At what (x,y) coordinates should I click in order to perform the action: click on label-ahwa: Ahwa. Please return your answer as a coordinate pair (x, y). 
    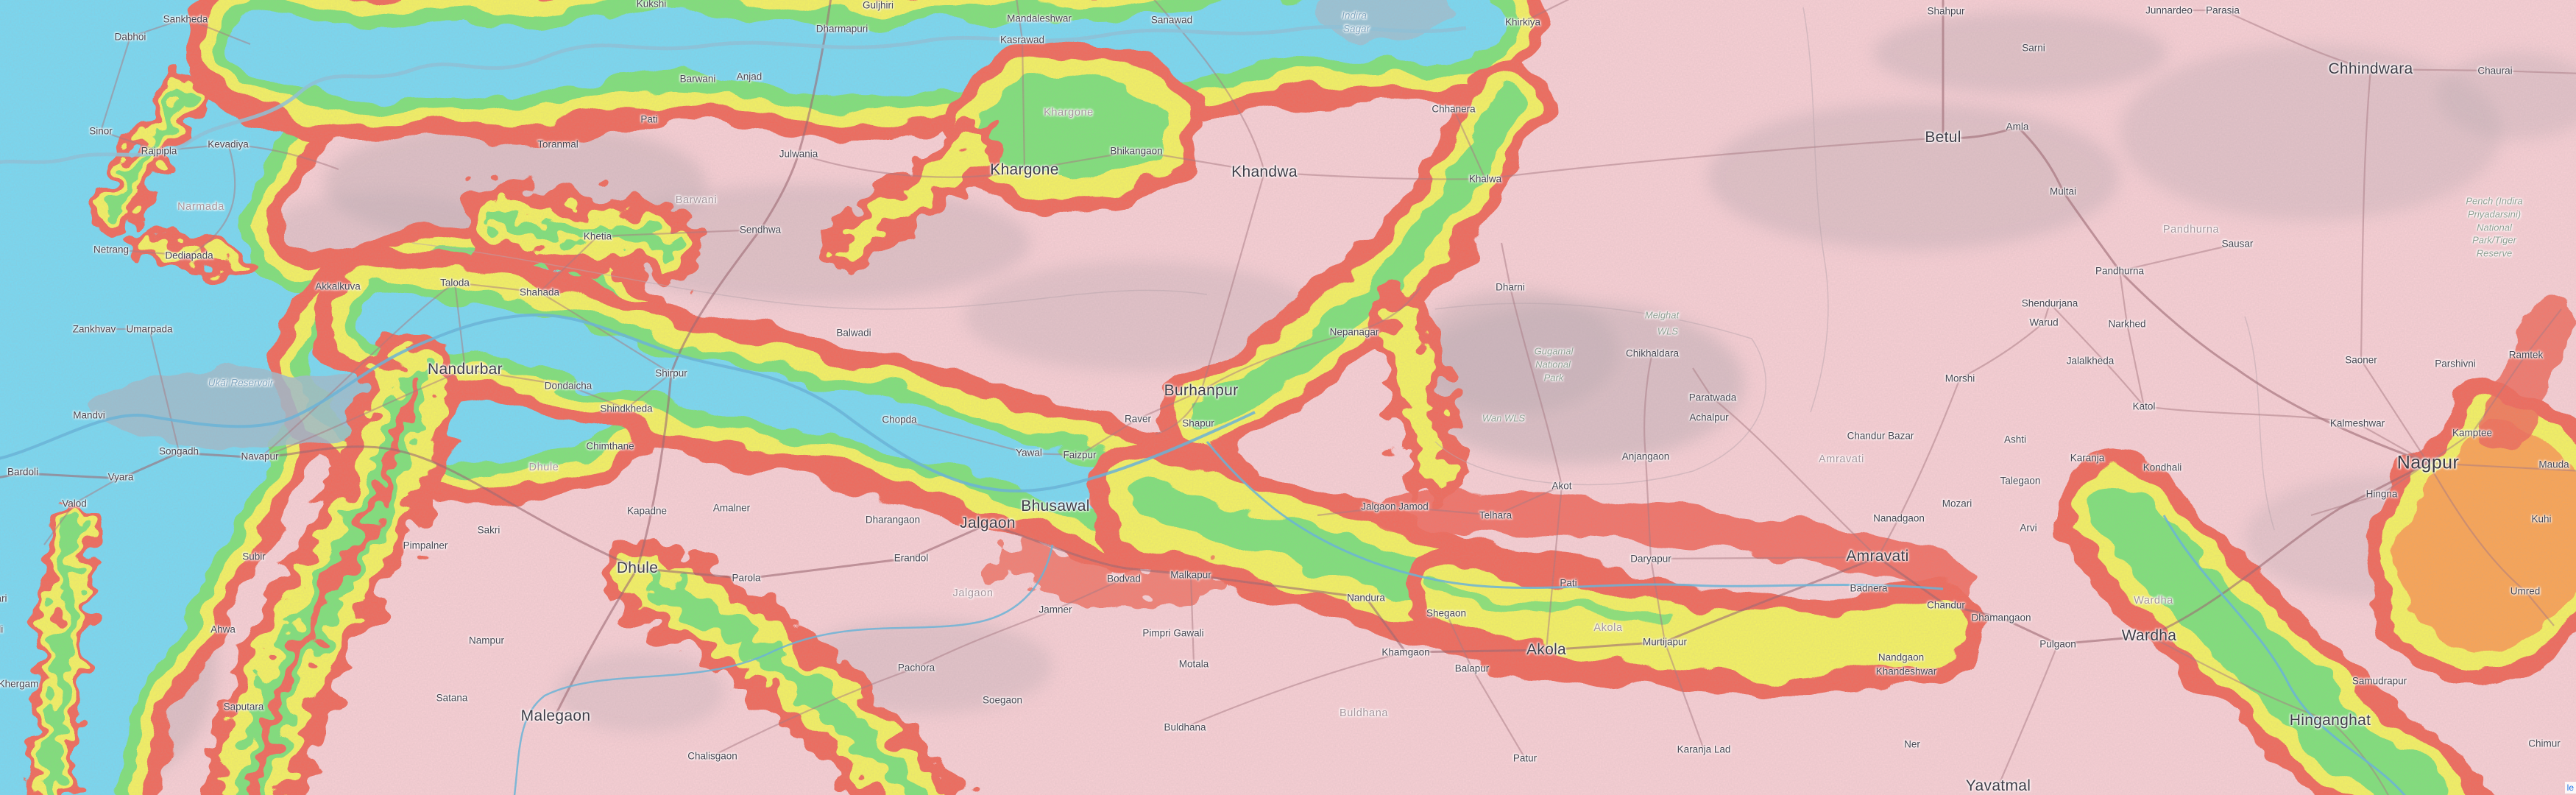
    Looking at the image, I should click on (223, 629).